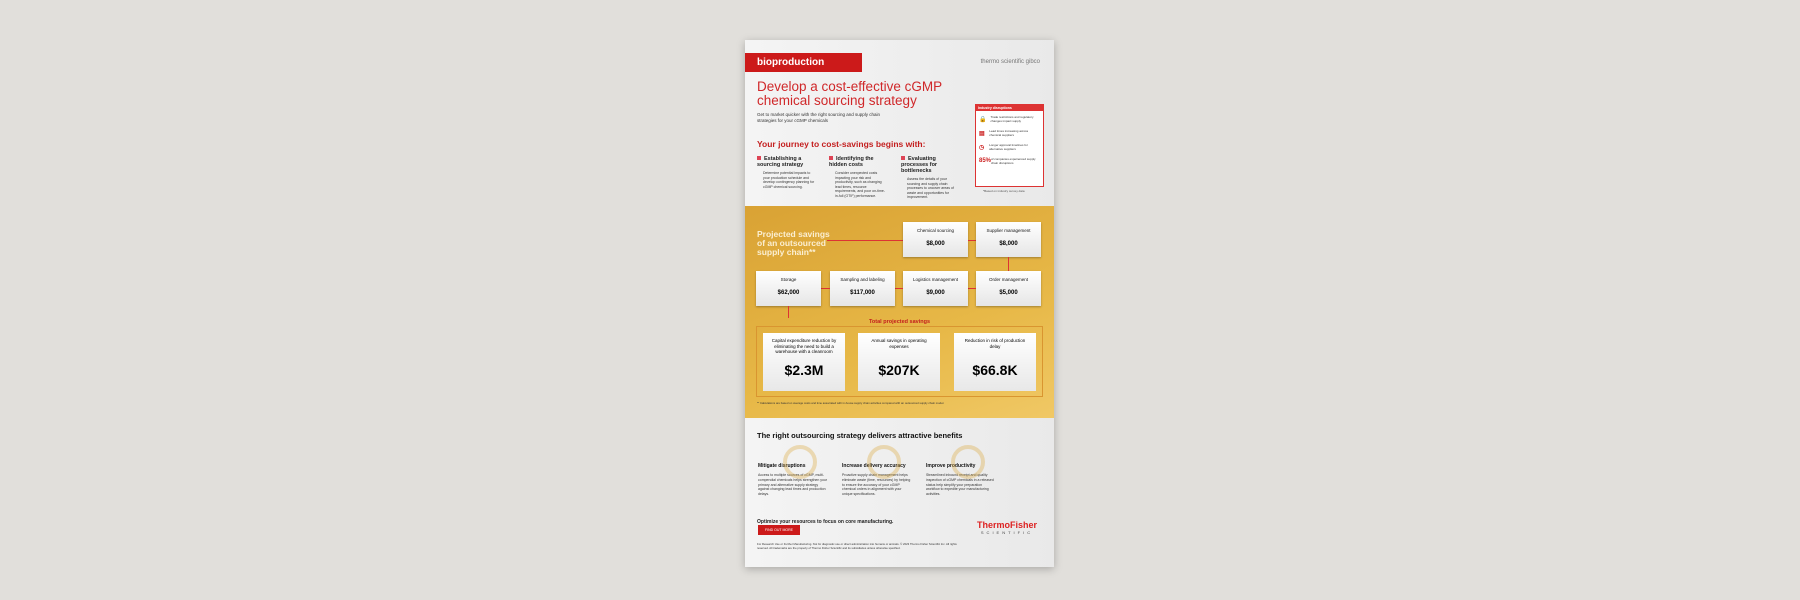  What do you see at coordinates (1008, 239) in the screenshot?
I see `savings-box-supplier-management: Supplier management $8,000` at bounding box center [1008, 239].